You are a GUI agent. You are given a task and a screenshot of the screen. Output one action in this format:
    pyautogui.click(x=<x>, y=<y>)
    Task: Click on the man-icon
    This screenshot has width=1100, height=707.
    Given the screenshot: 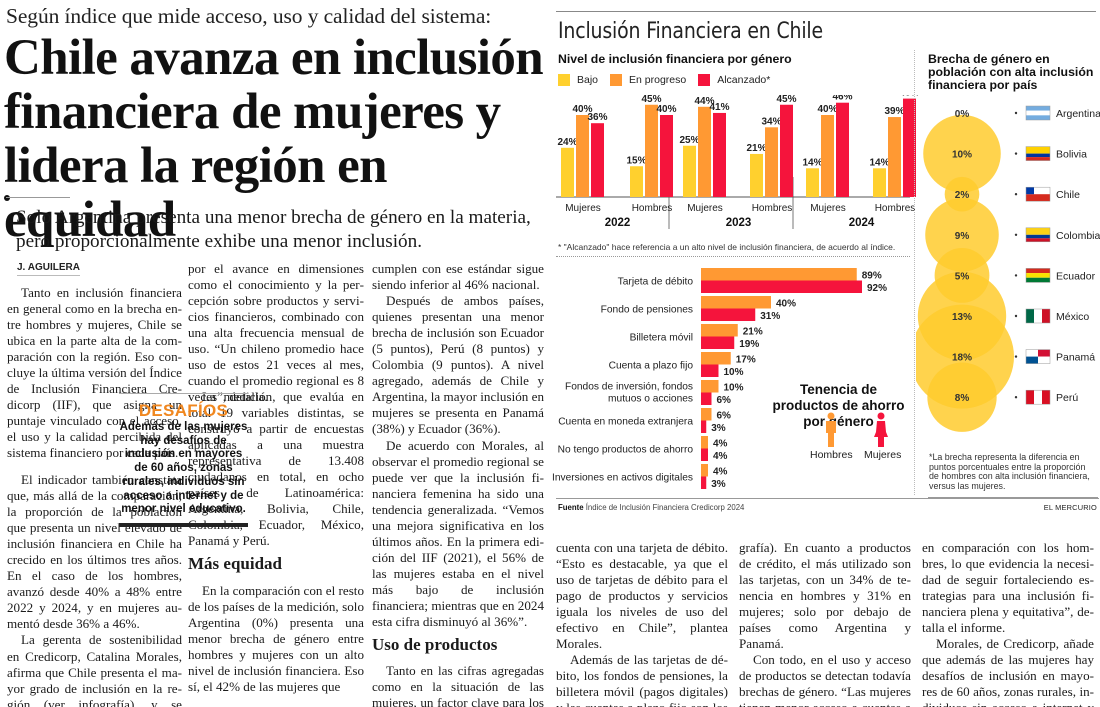 What is the action you would take?
    pyautogui.click(x=831, y=429)
    